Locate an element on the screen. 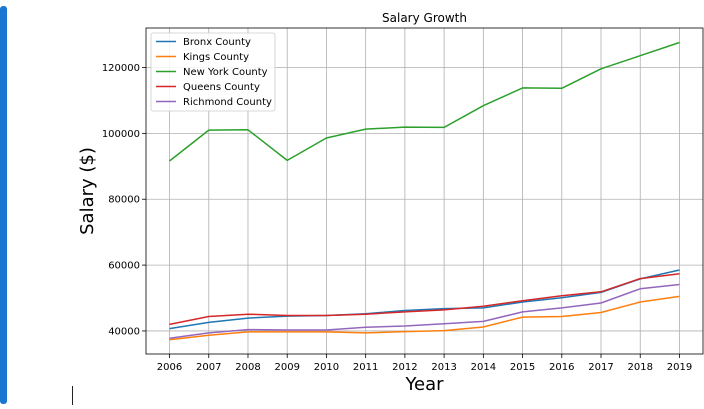  x-tick-label: 2010 is located at coordinates (326, 367).